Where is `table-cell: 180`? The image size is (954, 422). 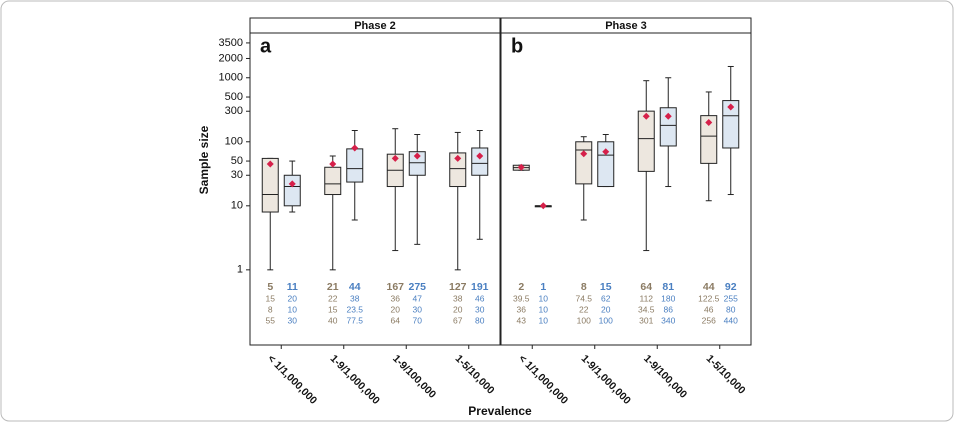
table-cell: 180 is located at coordinates (668, 298).